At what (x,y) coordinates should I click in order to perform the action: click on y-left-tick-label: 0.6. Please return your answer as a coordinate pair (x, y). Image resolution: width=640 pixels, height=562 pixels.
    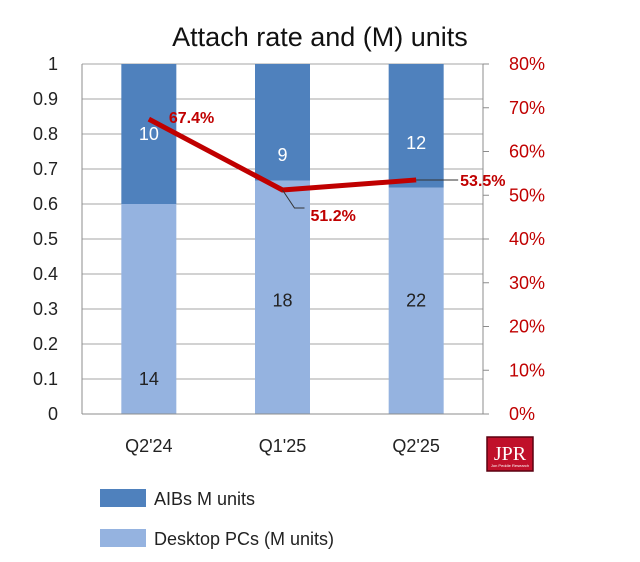
    Looking at the image, I should click on (45, 204).